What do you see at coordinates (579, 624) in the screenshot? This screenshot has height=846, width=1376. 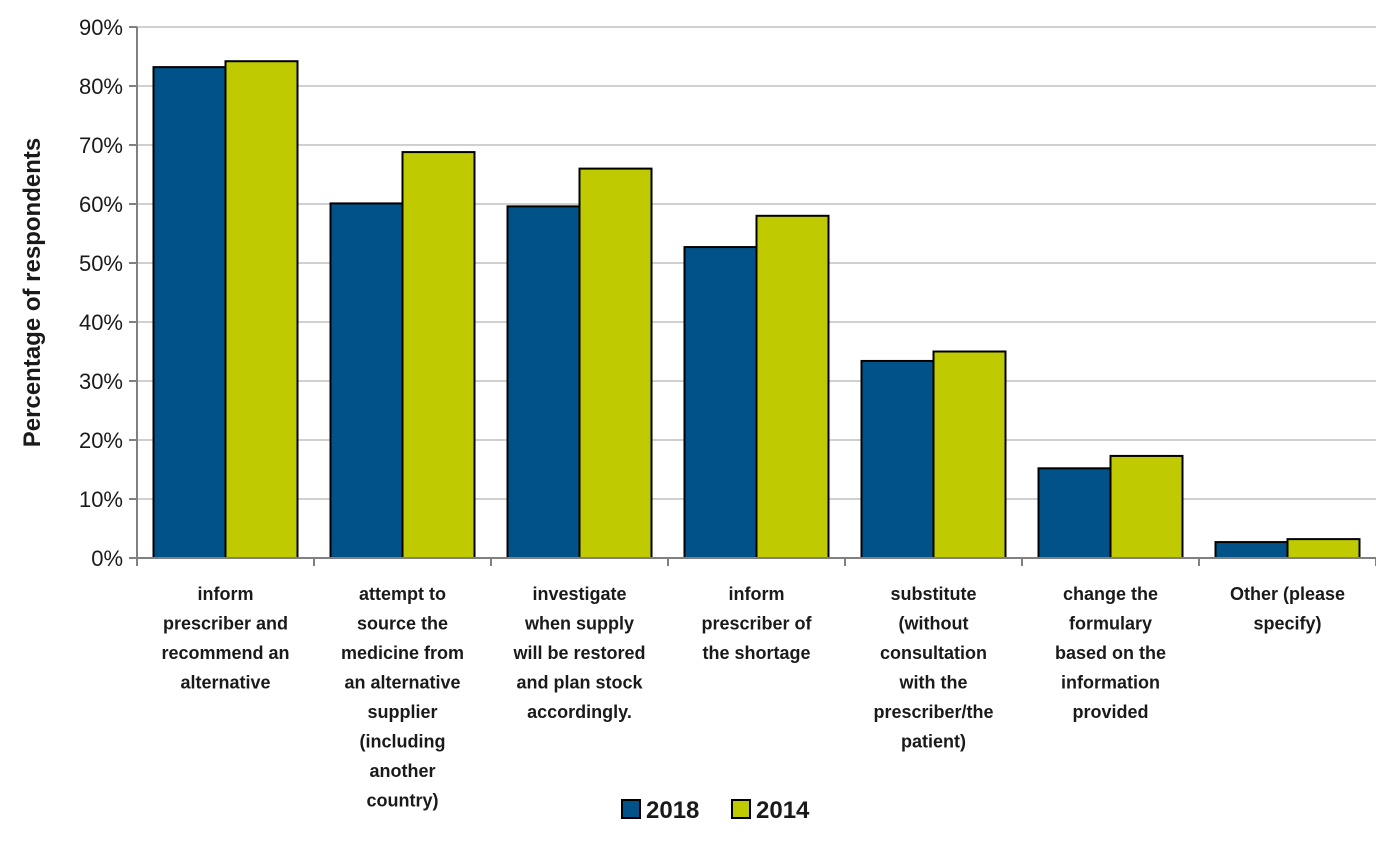 I see `x-category-label-line: when supply` at bounding box center [579, 624].